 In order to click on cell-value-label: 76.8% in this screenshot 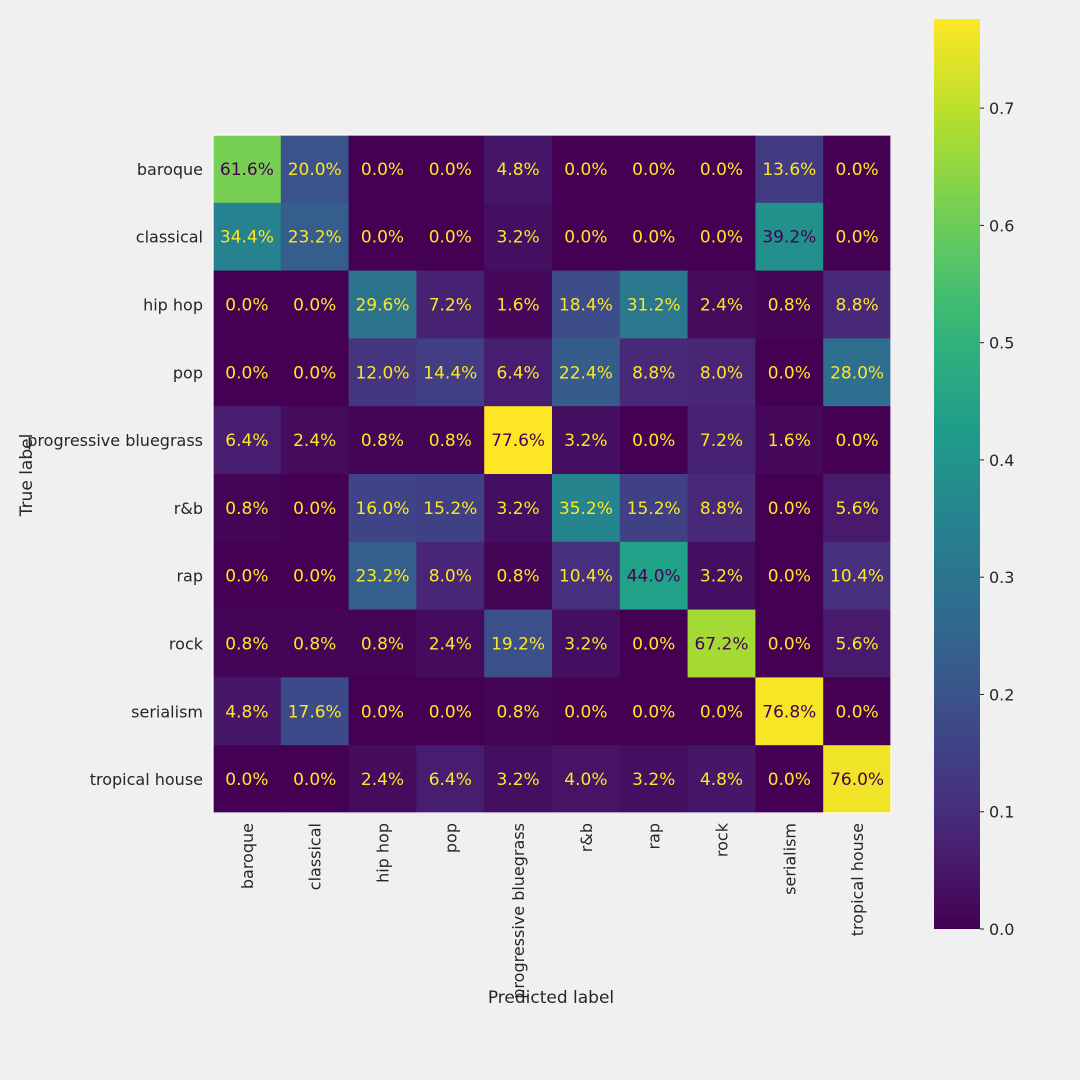, I will do `click(789, 712)`.